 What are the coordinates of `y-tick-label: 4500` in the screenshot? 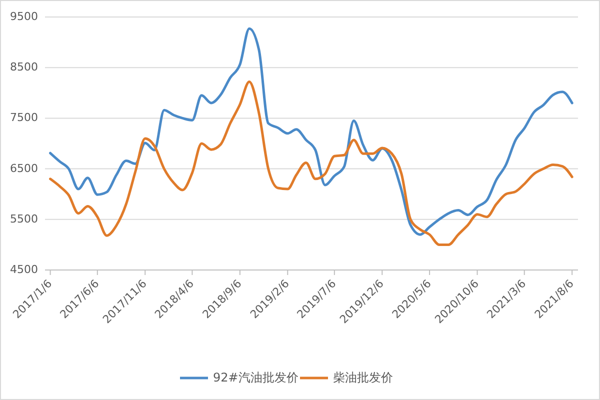 It's located at (24, 269).